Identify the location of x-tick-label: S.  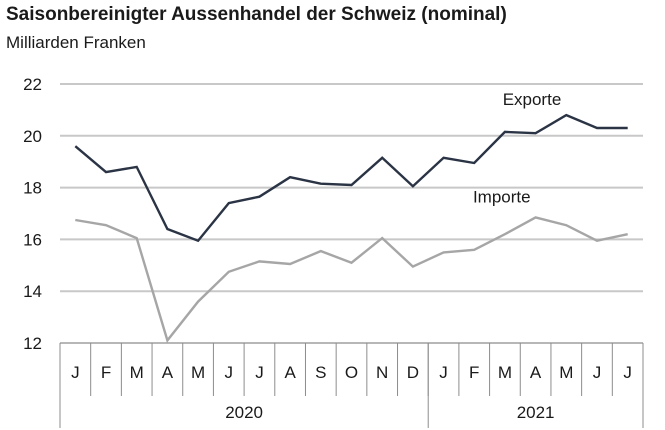
(320, 372).